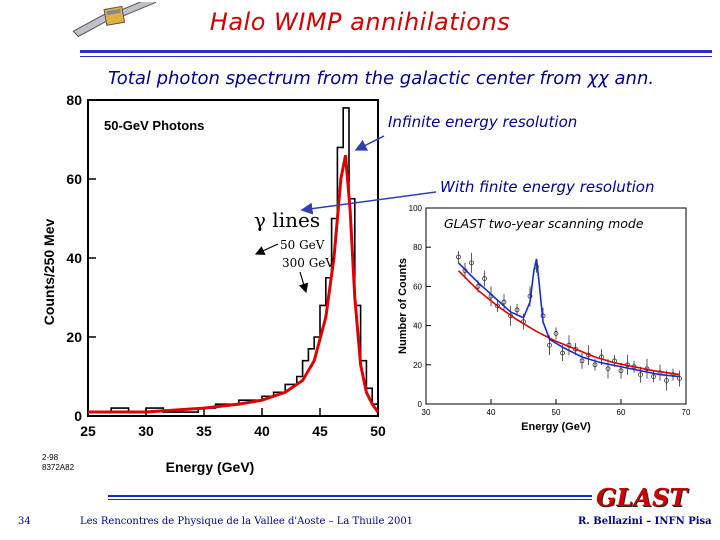 The height and width of the screenshot is (540, 720). What do you see at coordinates (24, 521) in the screenshot?
I see `page-number: 34` at bounding box center [24, 521].